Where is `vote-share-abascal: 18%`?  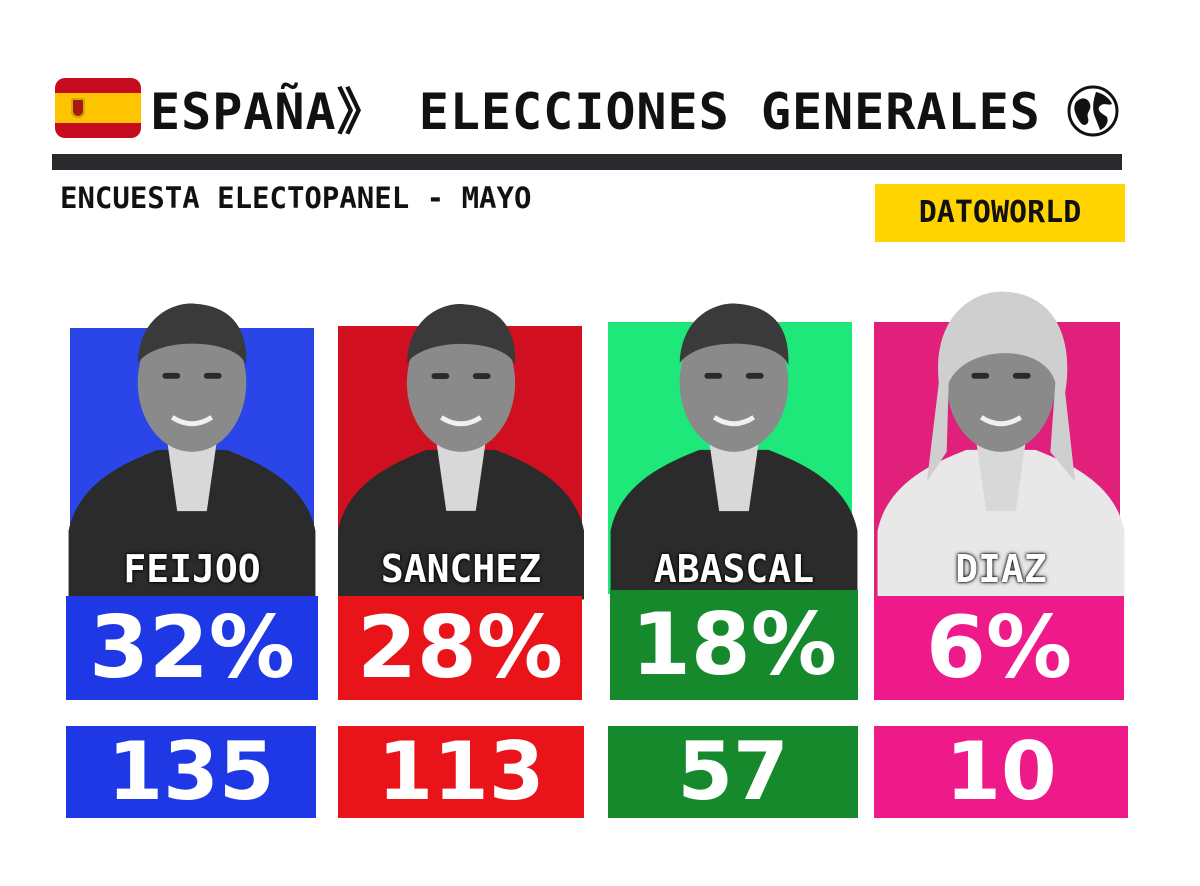
vote-share-abascal: 18% is located at coordinates (734, 645).